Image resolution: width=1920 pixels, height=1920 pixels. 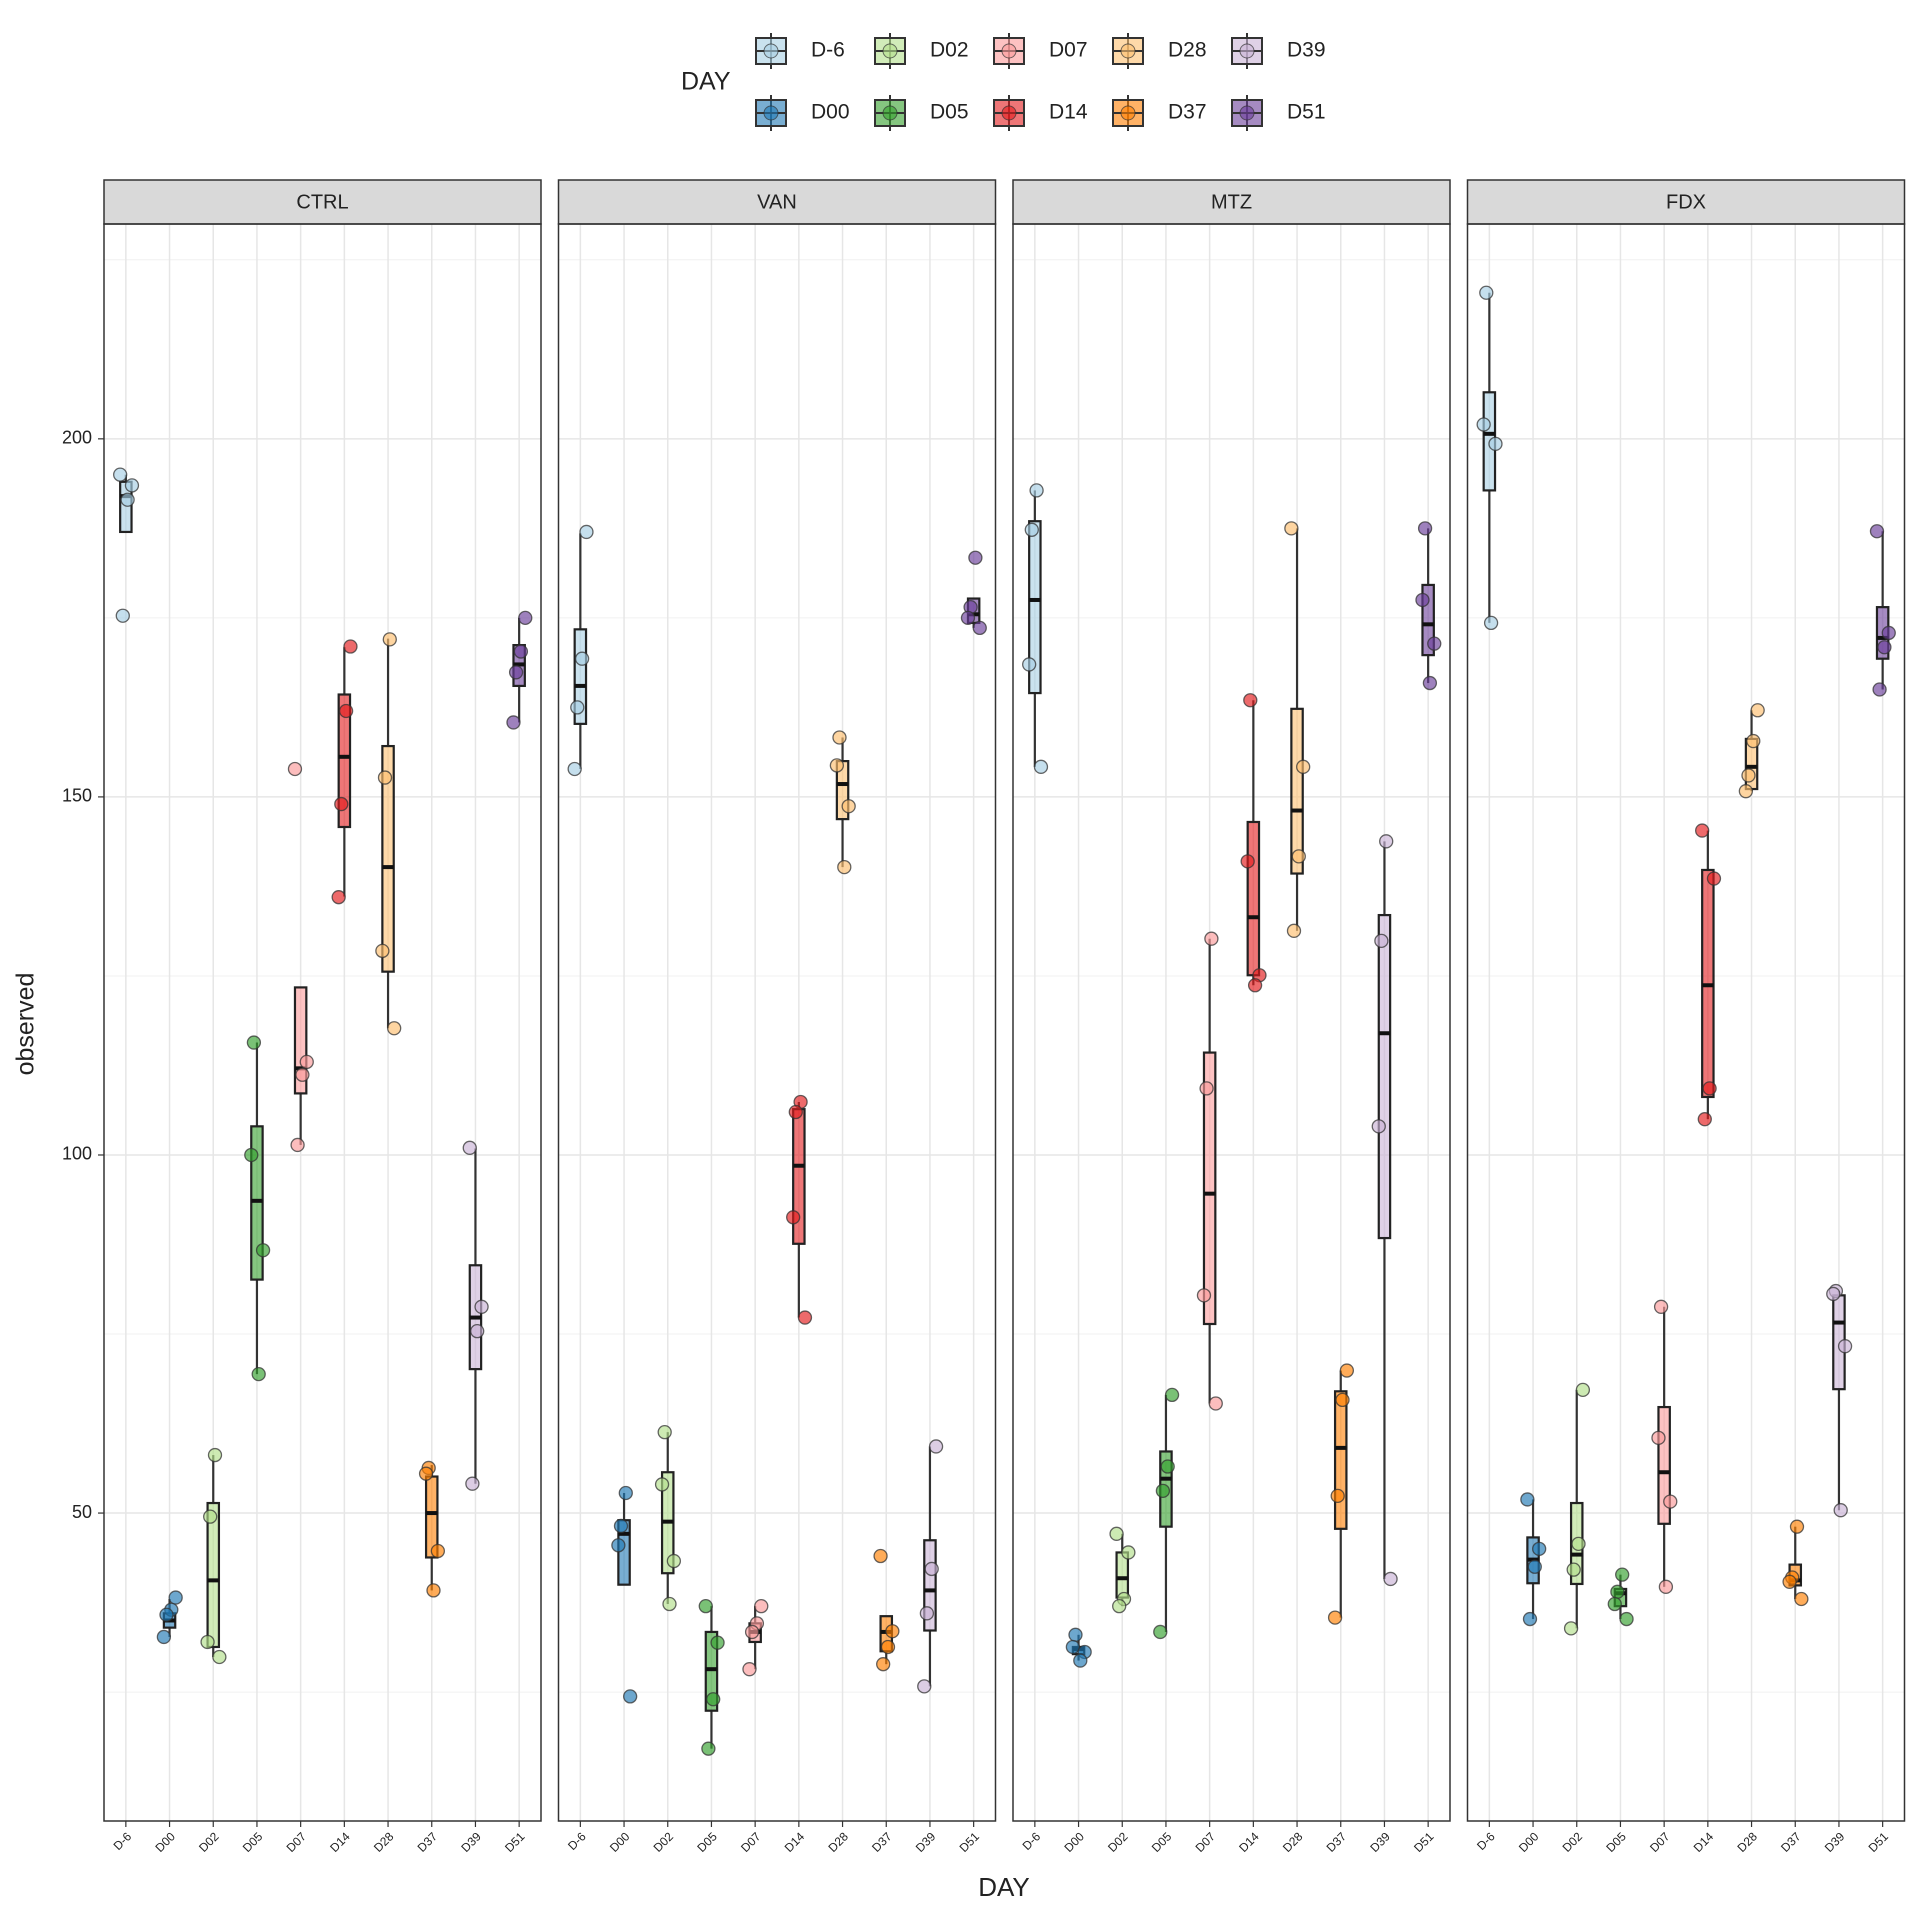 I want to click on x-tick-label: D07, so click(x=1660, y=1842).